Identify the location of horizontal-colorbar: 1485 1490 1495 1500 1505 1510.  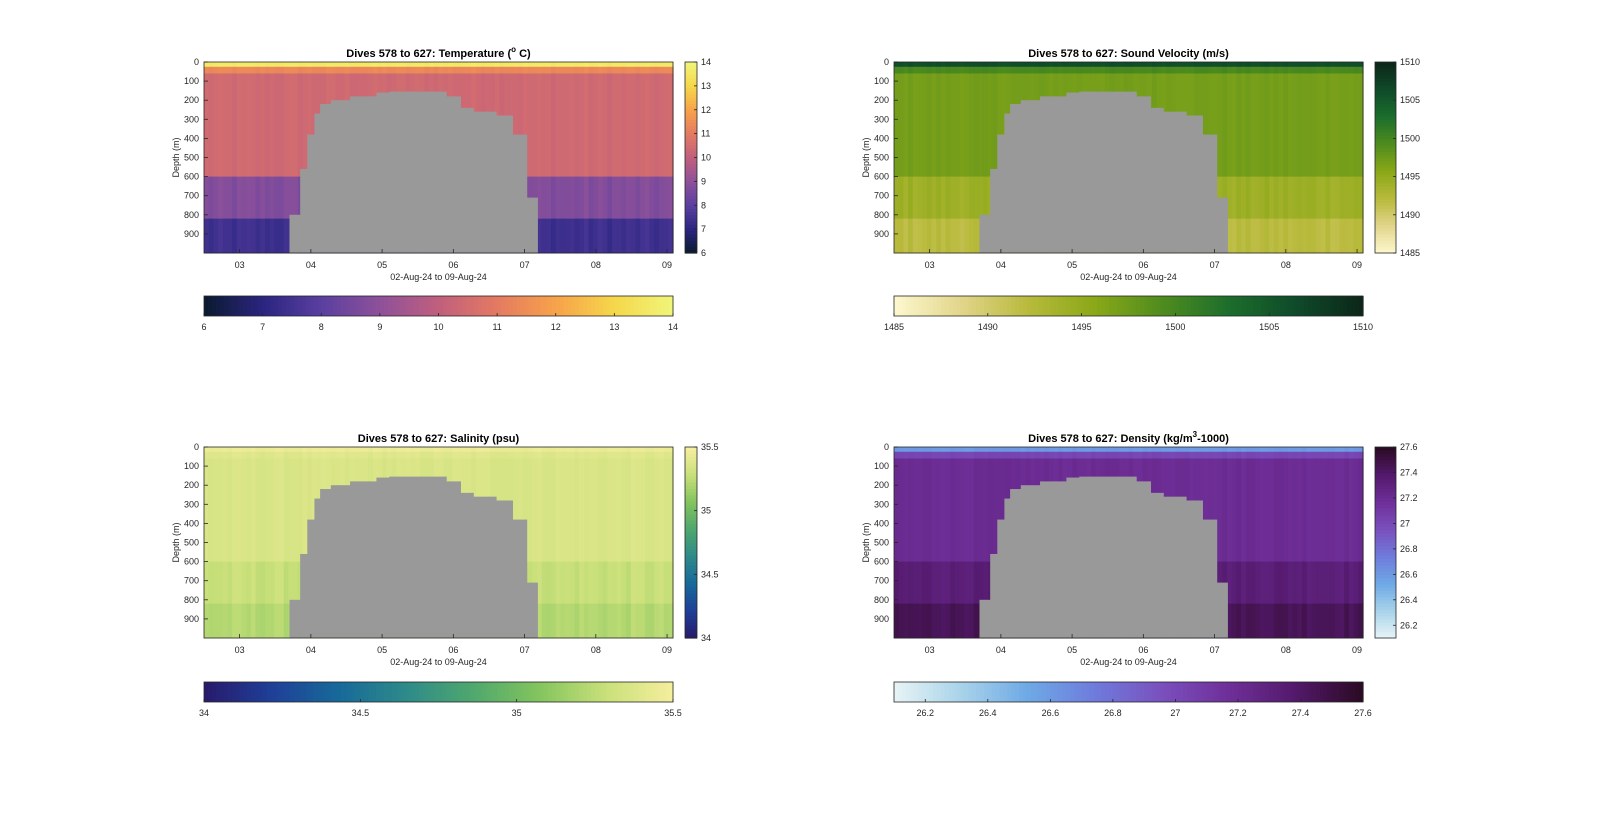
(1128, 313).